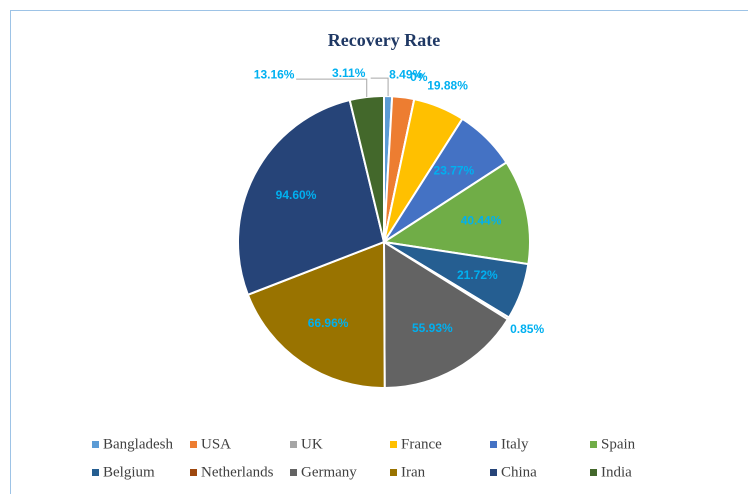  I want to click on data-label: 0%, so click(419, 77).